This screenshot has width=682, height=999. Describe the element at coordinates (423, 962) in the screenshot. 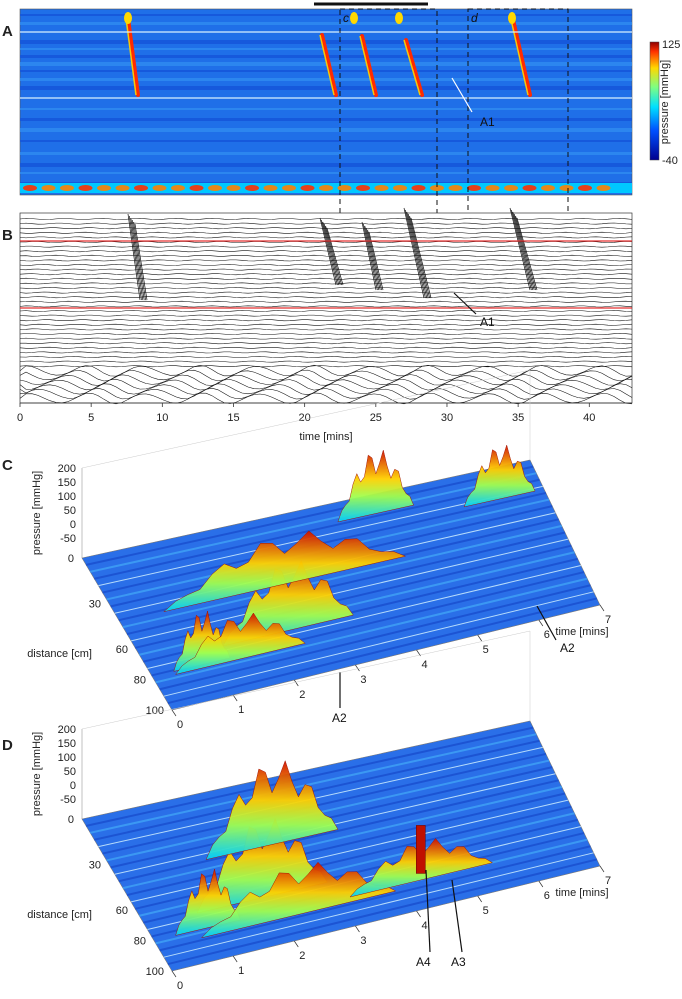

I see `svg-text: A4` at that location.